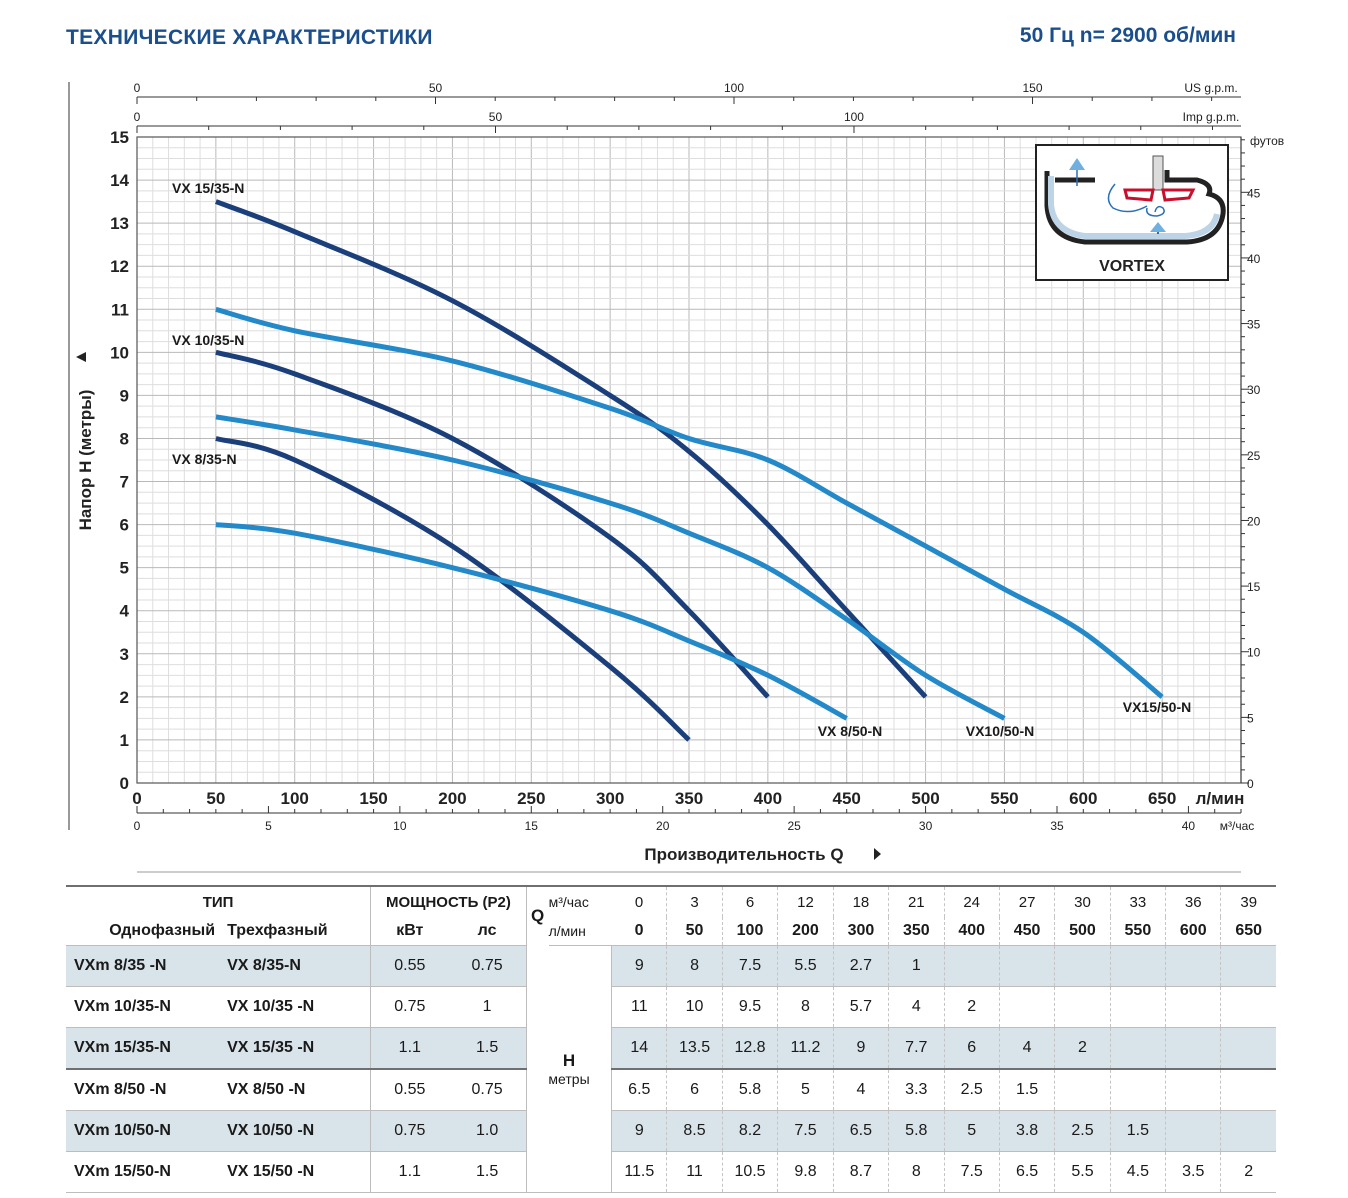  Describe the element at coordinates (409, 1089) in the screenshot. I see `power-kw: 0.55` at that location.